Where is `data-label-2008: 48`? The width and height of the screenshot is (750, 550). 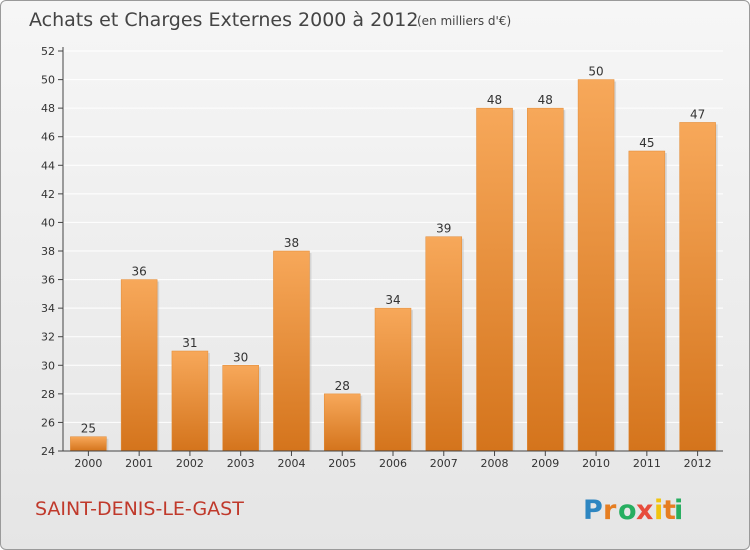 data-label-2008: 48 is located at coordinates (494, 100).